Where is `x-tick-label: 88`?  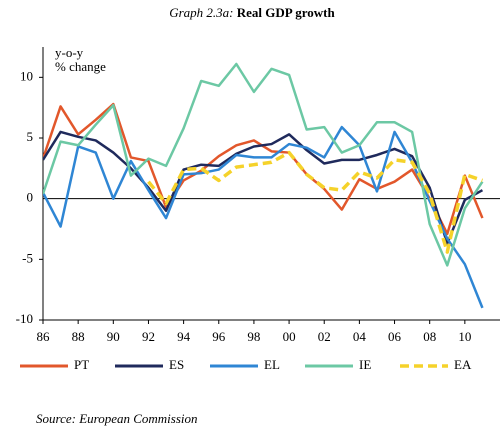 x-tick-label: 88 is located at coordinates (78, 336).